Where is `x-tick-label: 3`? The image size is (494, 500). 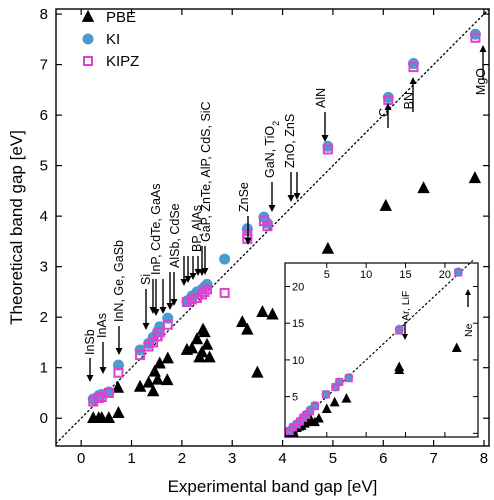 x-tick-label: 3 is located at coordinates (232, 458).